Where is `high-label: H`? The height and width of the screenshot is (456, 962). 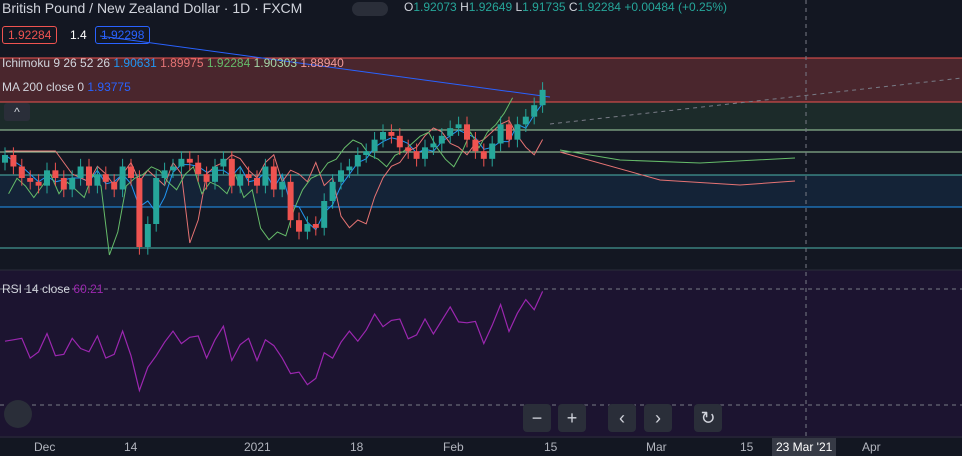 high-label: H is located at coordinates (464, 7).